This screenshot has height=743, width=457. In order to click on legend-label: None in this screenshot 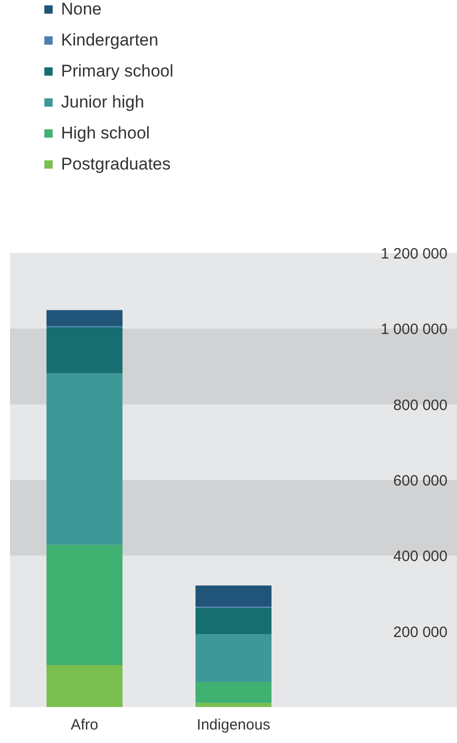, I will do `click(81, 9)`.